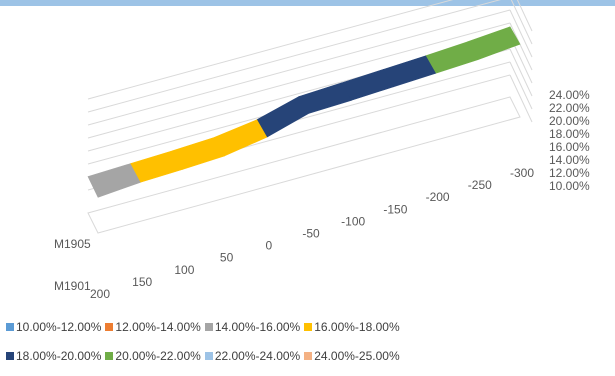 The image size is (615, 376). I want to click on legend-item: 12.00%-14.00%, so click(153, 326).